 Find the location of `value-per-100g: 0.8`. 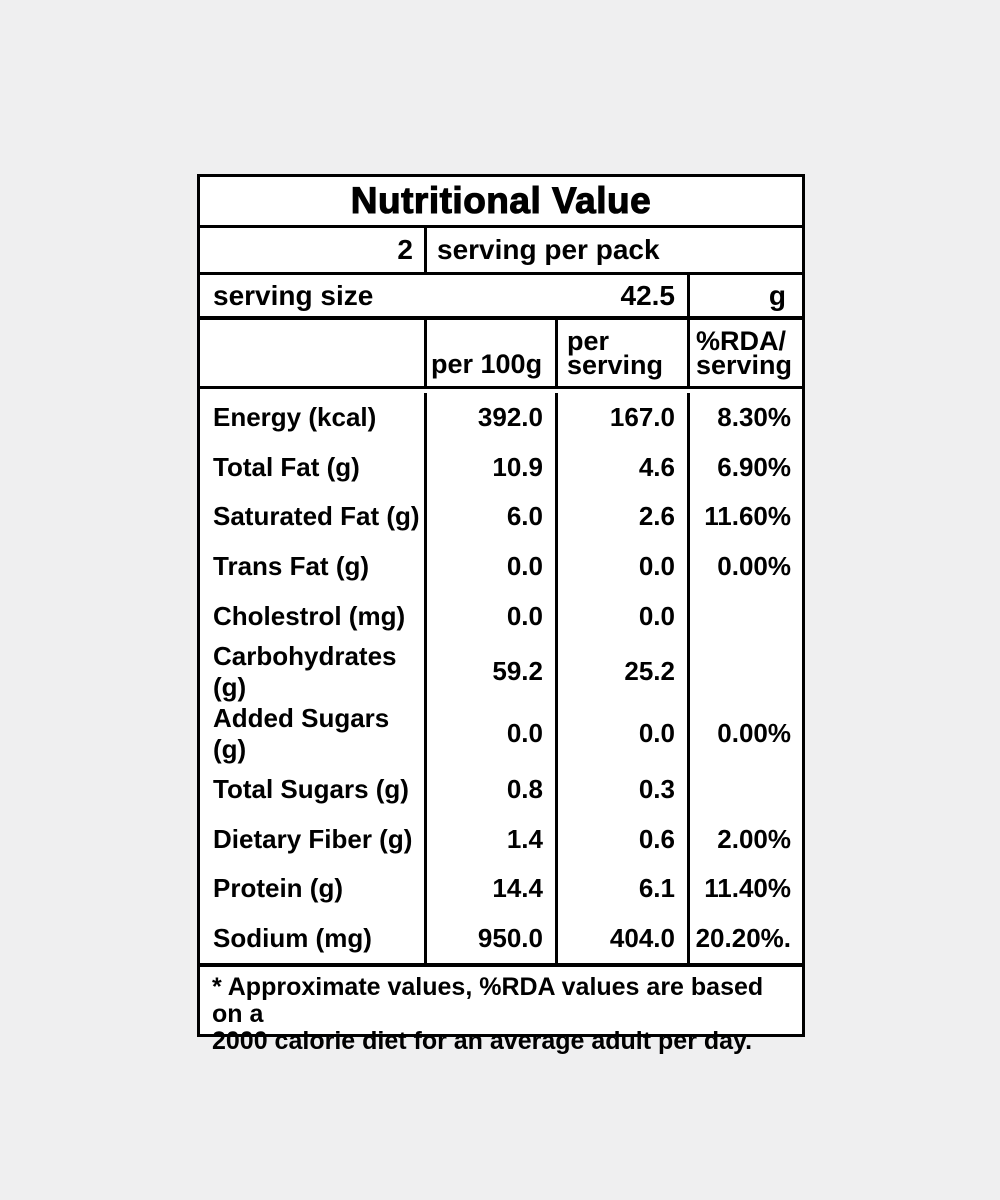

value-per-100g: 0.8 is located at coordinates (492, 789).